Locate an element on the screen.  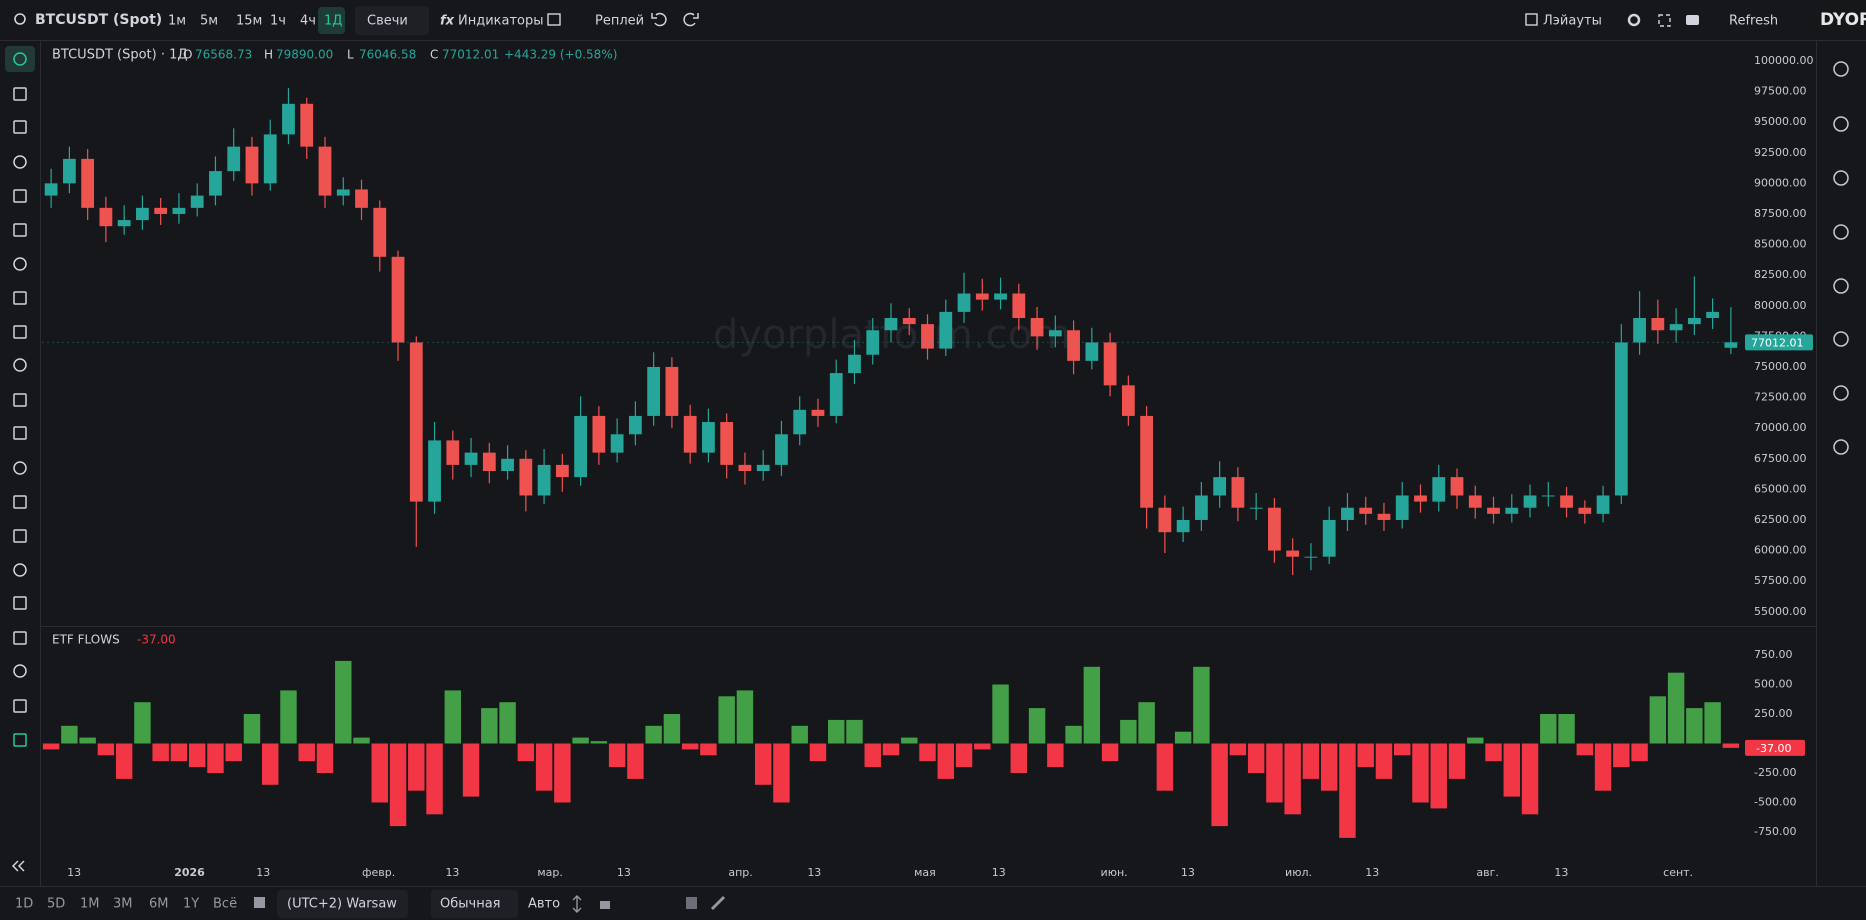
range-button: Всё is located at coordinates (225, 904).